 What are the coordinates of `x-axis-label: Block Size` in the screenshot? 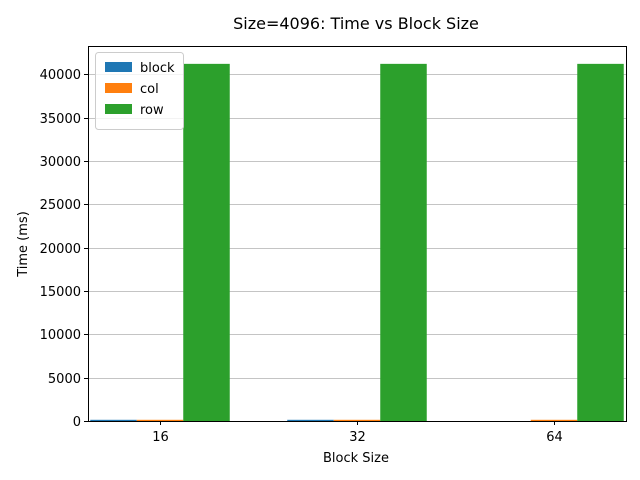 It's located at (356, 458).